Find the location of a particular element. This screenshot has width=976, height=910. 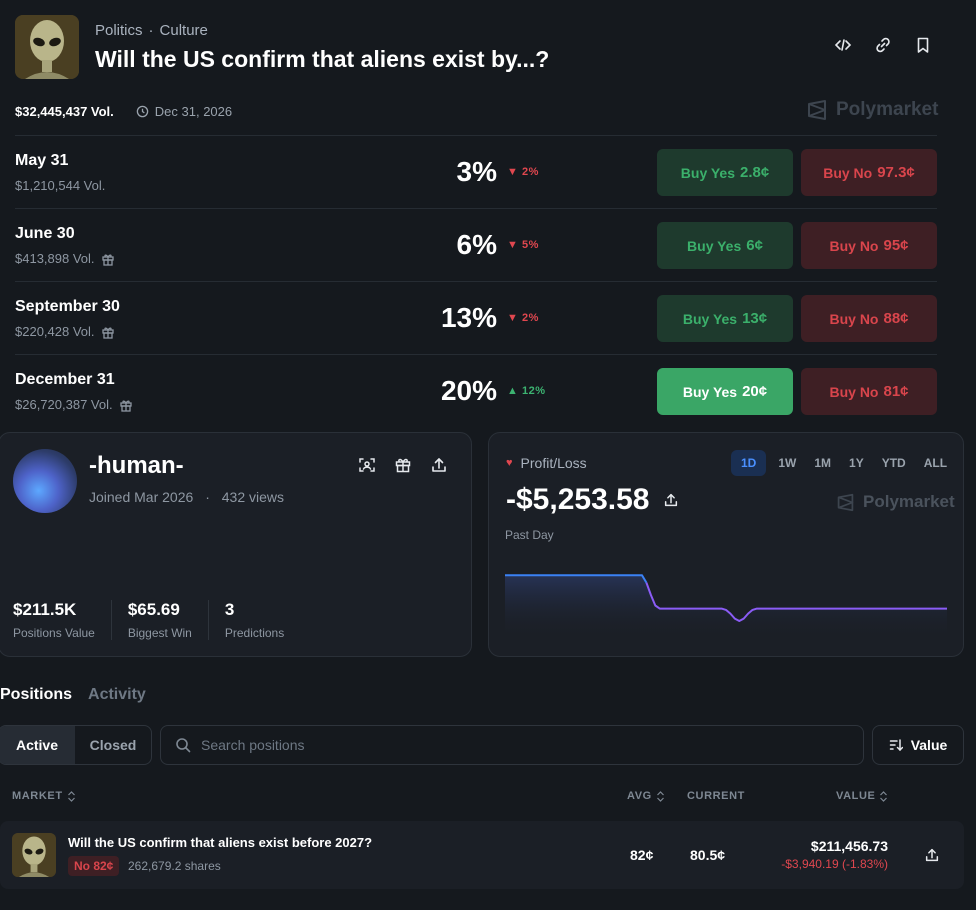

column-value: VALUE is located at coordinates (862, 796).